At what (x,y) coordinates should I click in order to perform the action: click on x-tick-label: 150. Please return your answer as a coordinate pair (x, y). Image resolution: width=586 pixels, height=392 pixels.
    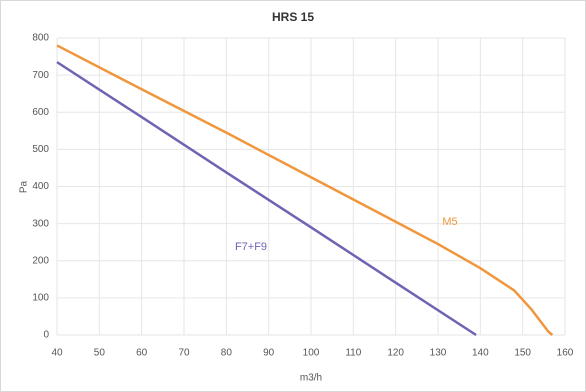
    Looking at the image, I should click on (522, 353).